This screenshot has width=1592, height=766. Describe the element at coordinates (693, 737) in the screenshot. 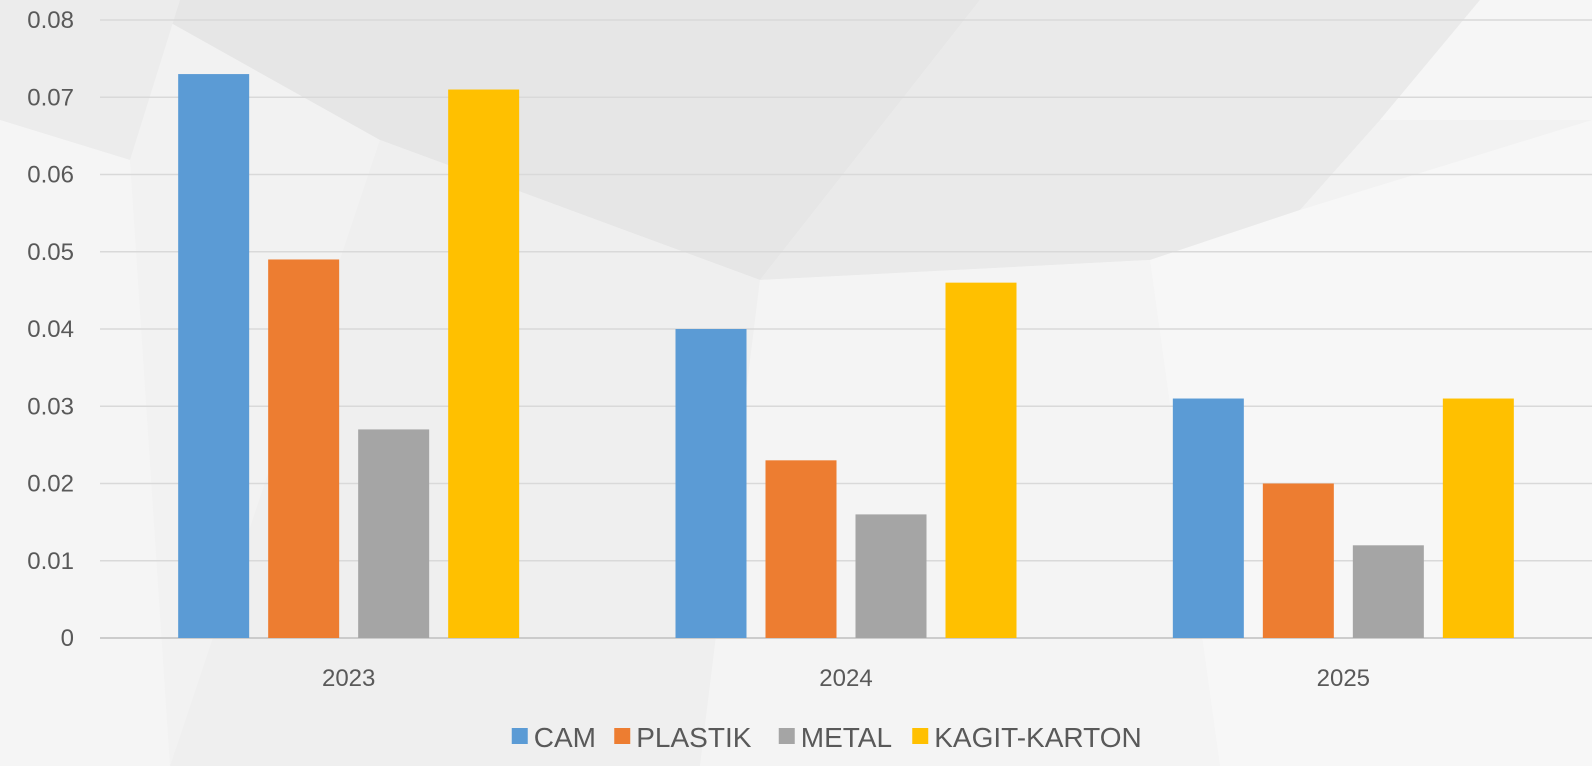

I see `legend-label: PLASTIK` at that location.